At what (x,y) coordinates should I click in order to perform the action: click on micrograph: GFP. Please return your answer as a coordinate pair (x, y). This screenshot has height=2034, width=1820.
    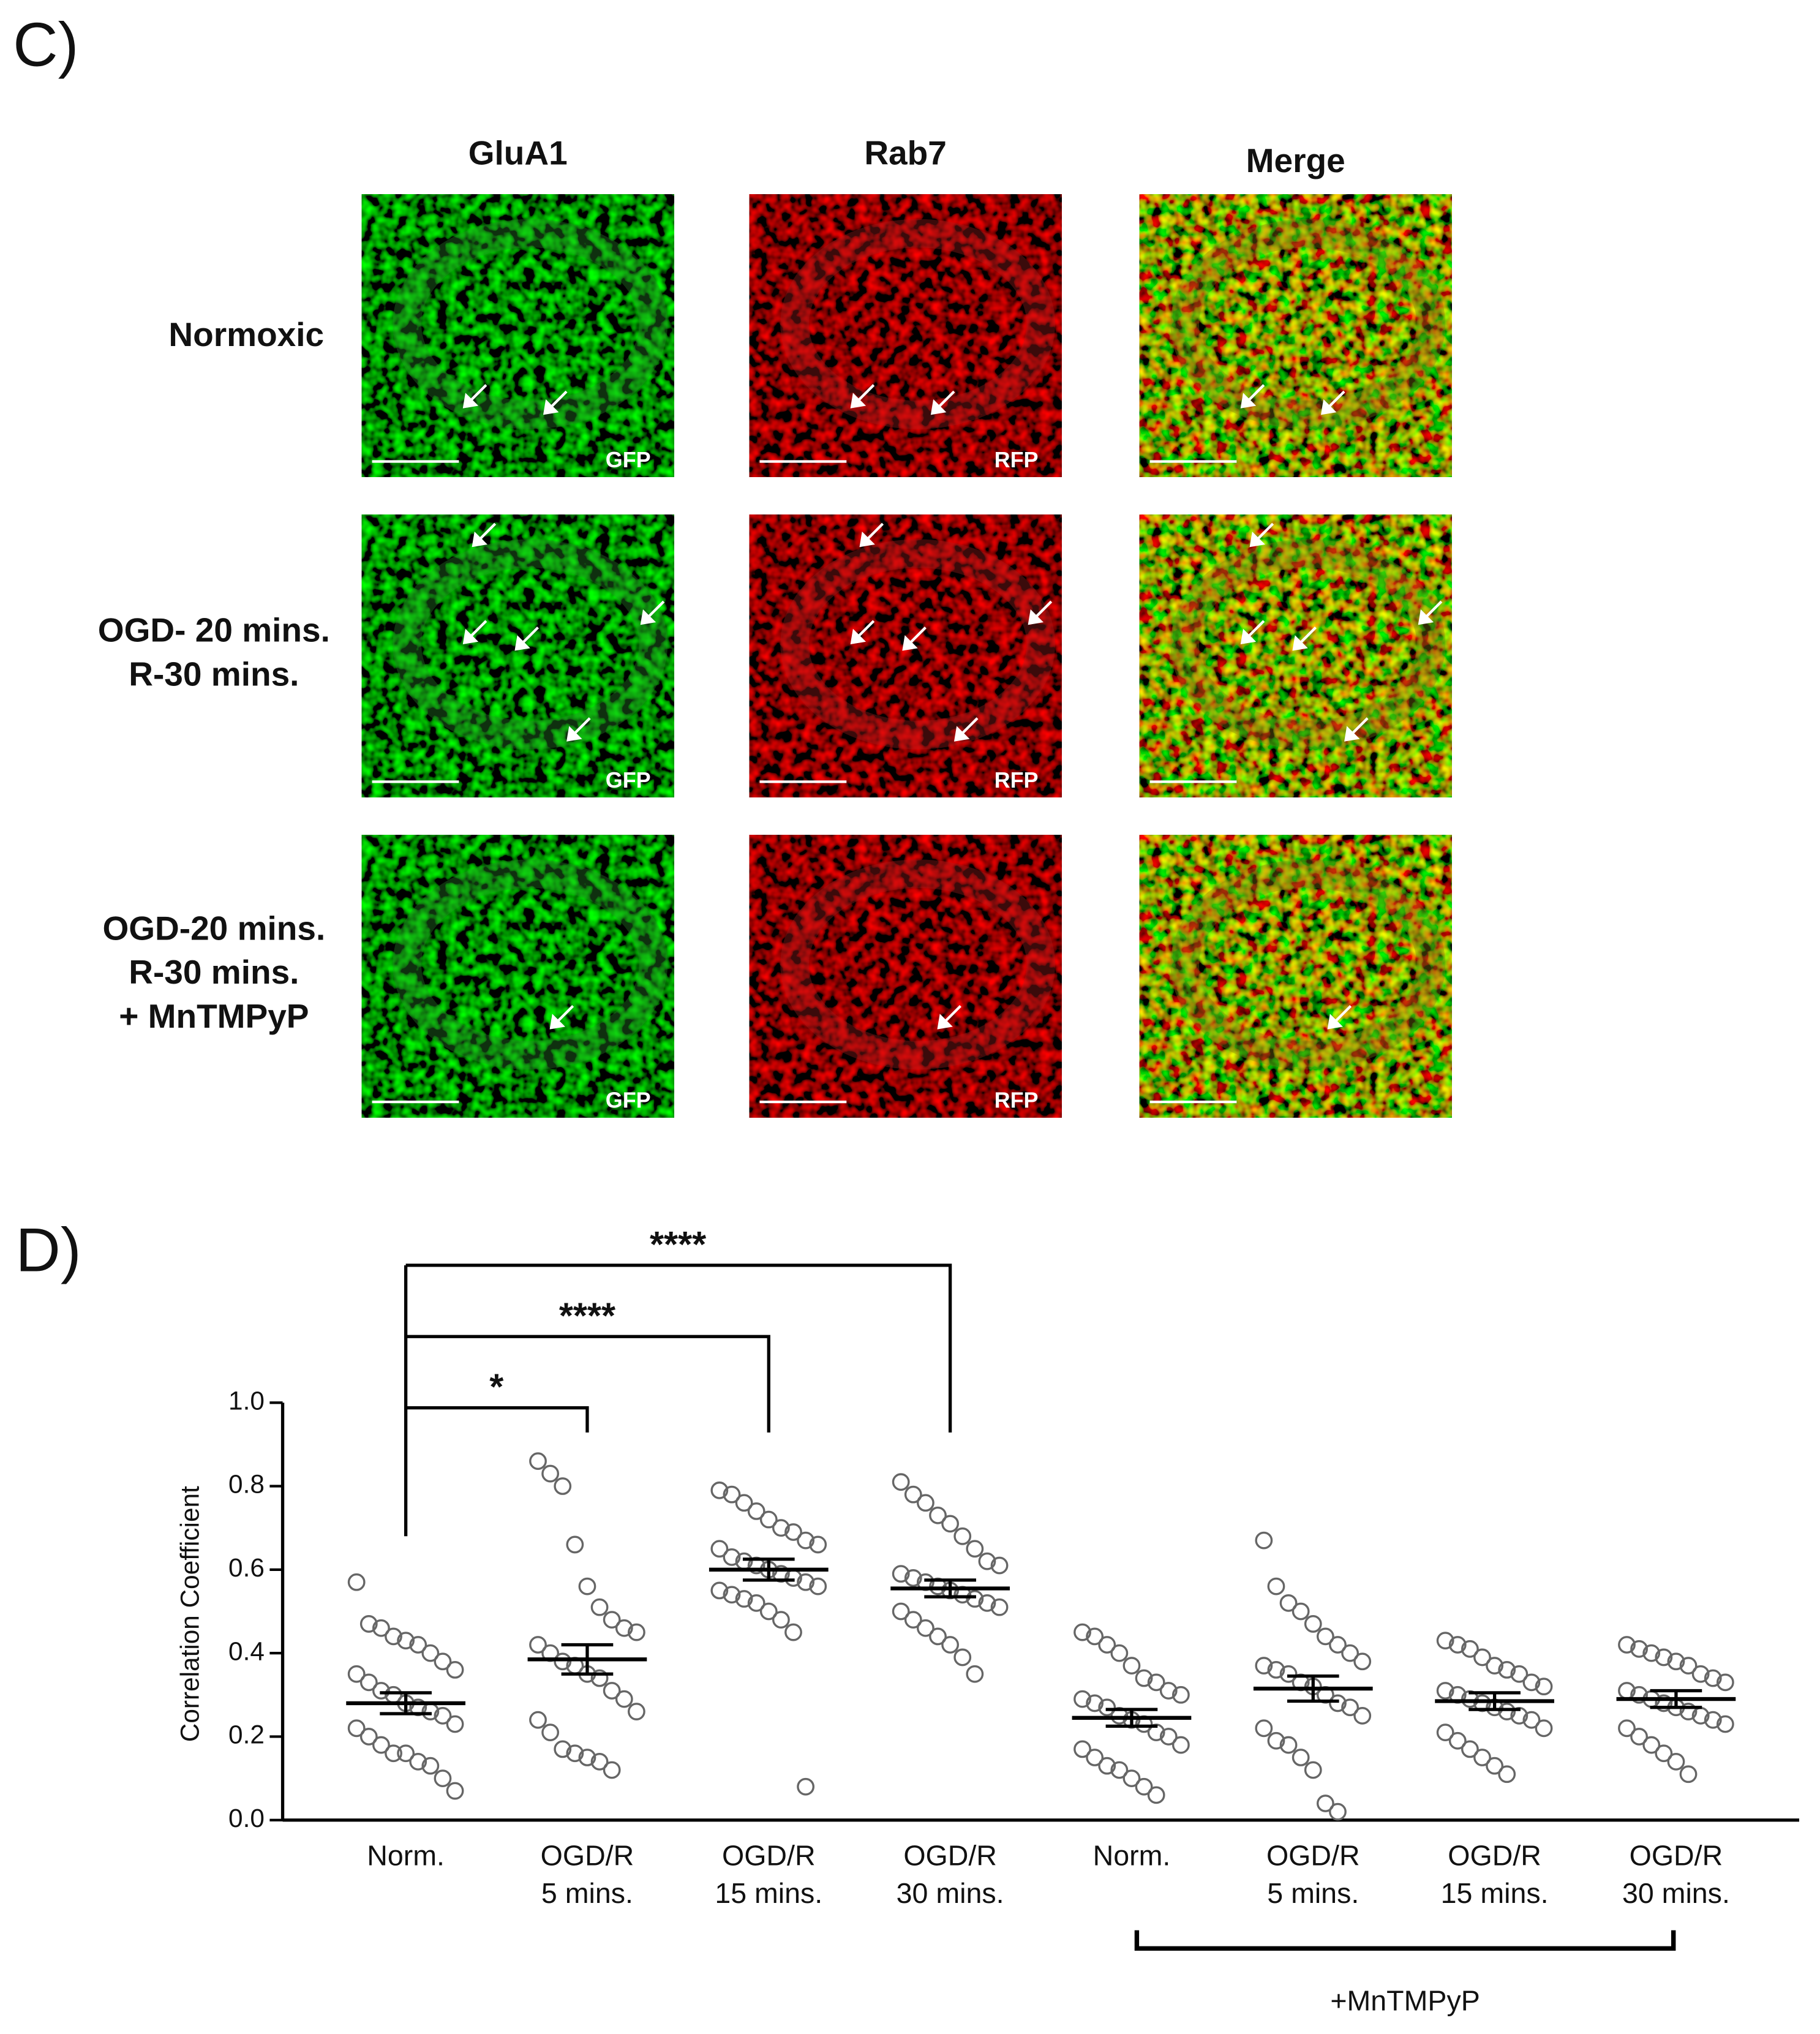
    Looking at the image, I should click on (518, 976).